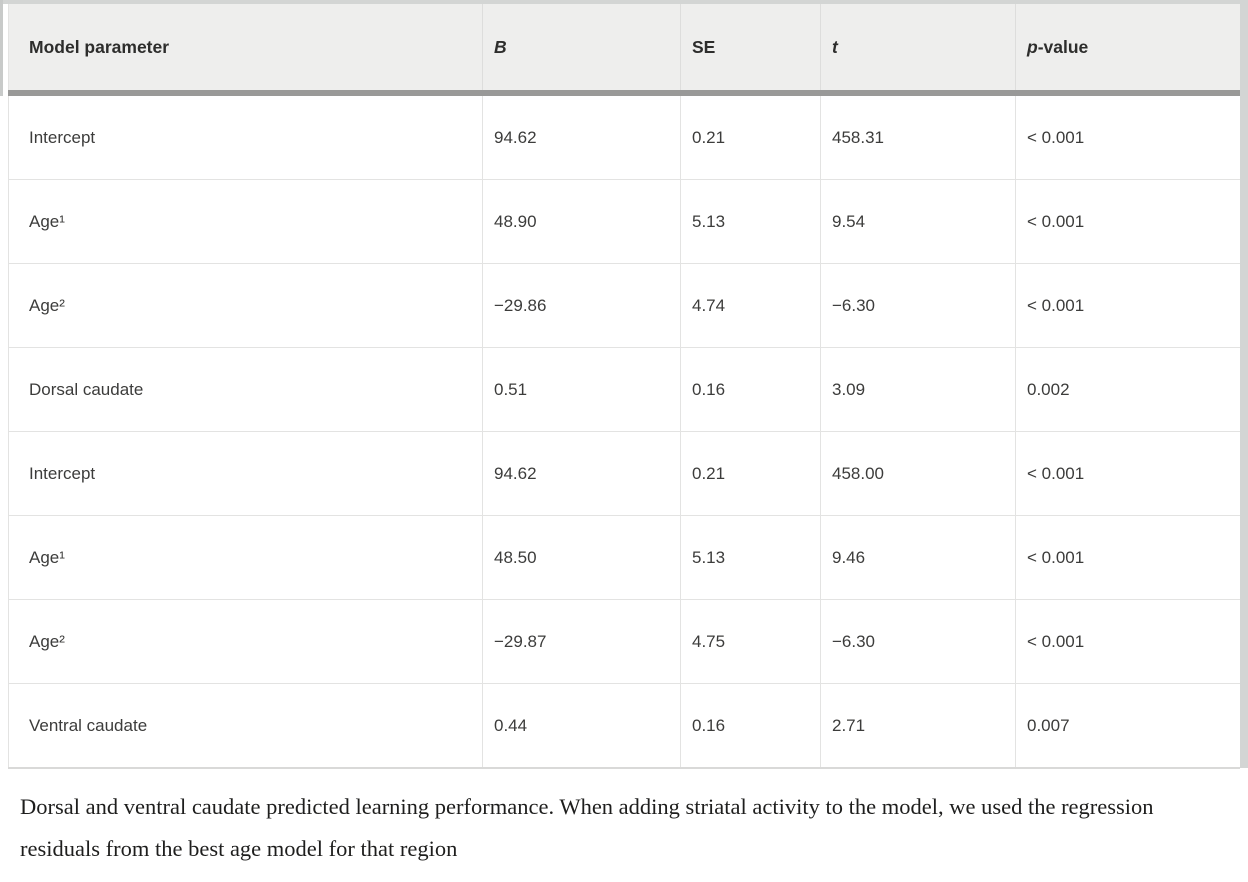  What do you see at coordinates (245, 50) in the screenshot?
I see `header-cell-model-parameter: Model parameter` at bounding box center [245, 50].